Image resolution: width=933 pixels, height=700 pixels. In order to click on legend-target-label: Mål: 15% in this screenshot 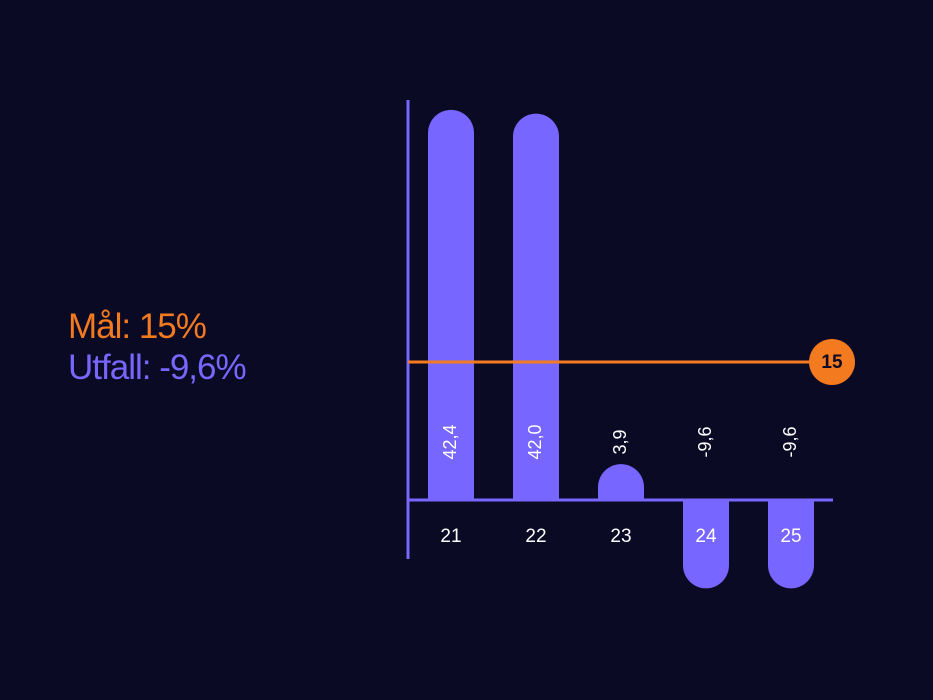, I will do `click(137, 326)`.